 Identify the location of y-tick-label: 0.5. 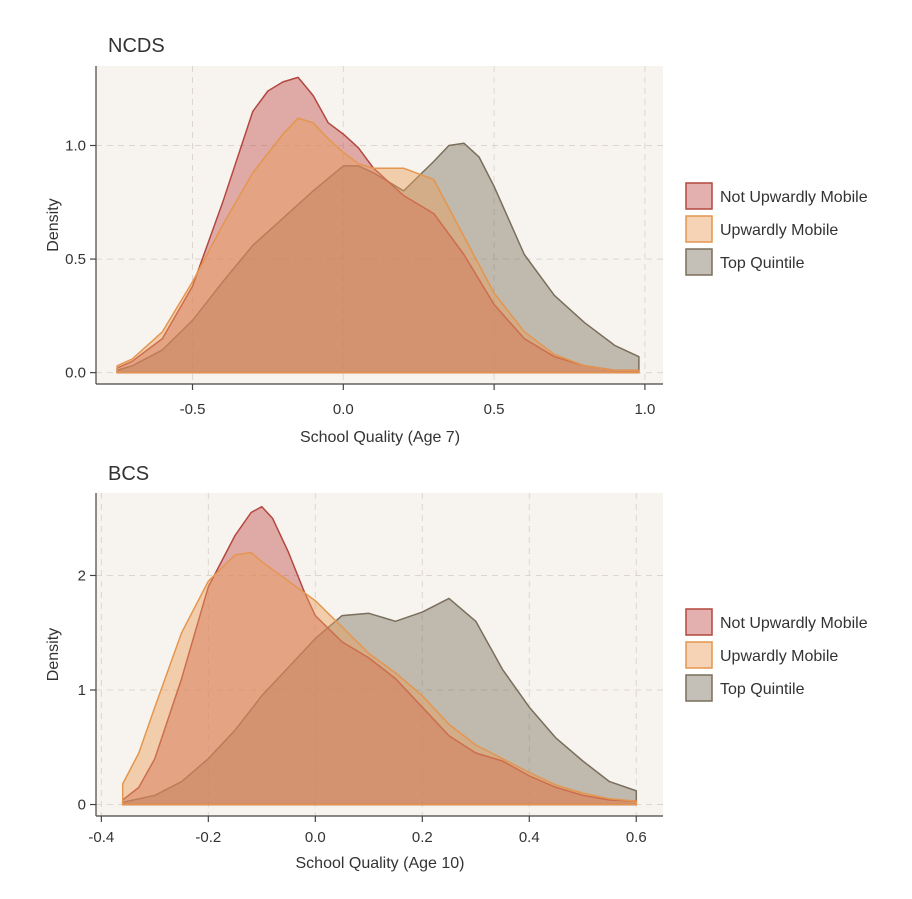
(75, 259).